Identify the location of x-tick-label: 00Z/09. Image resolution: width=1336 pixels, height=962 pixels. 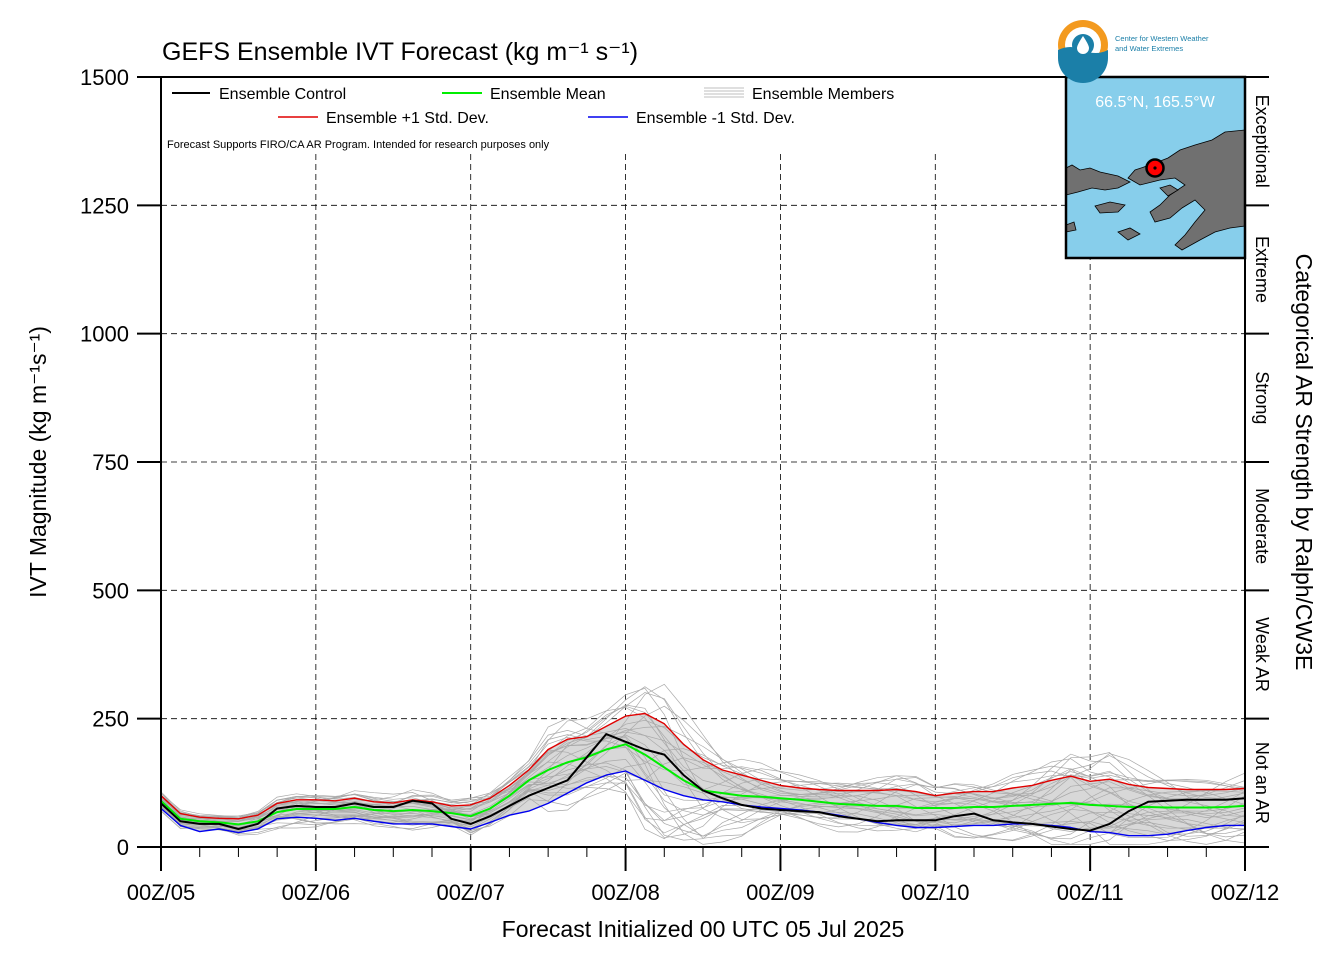
(780, 892).